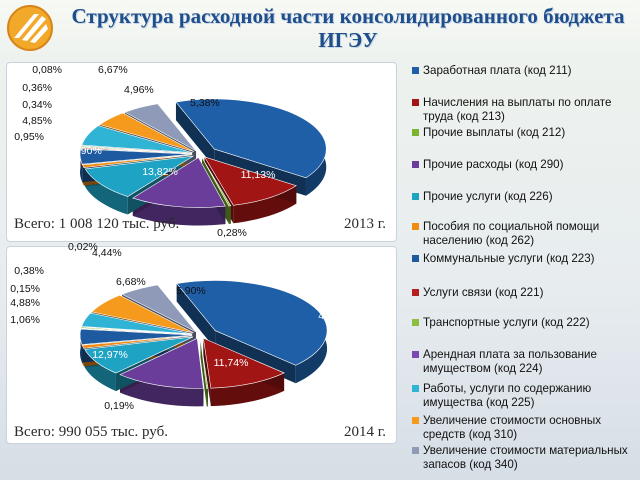 This screenshot has height=480, width=640. I want to click on slice-value-label: 0,02%, so click(83, 247).